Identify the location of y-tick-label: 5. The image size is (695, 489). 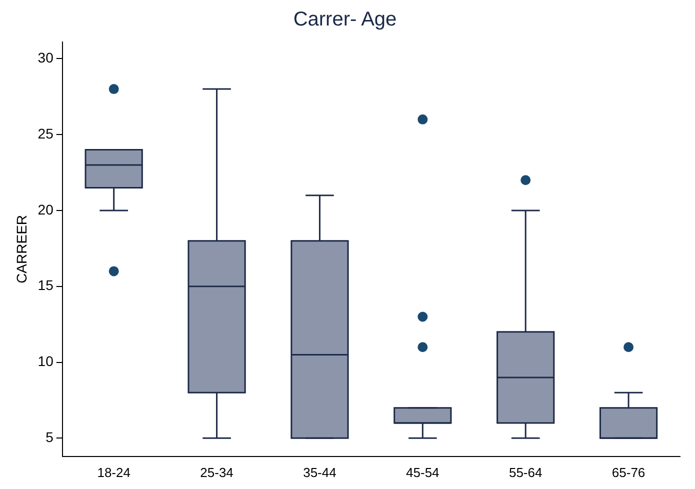
(50, 437).